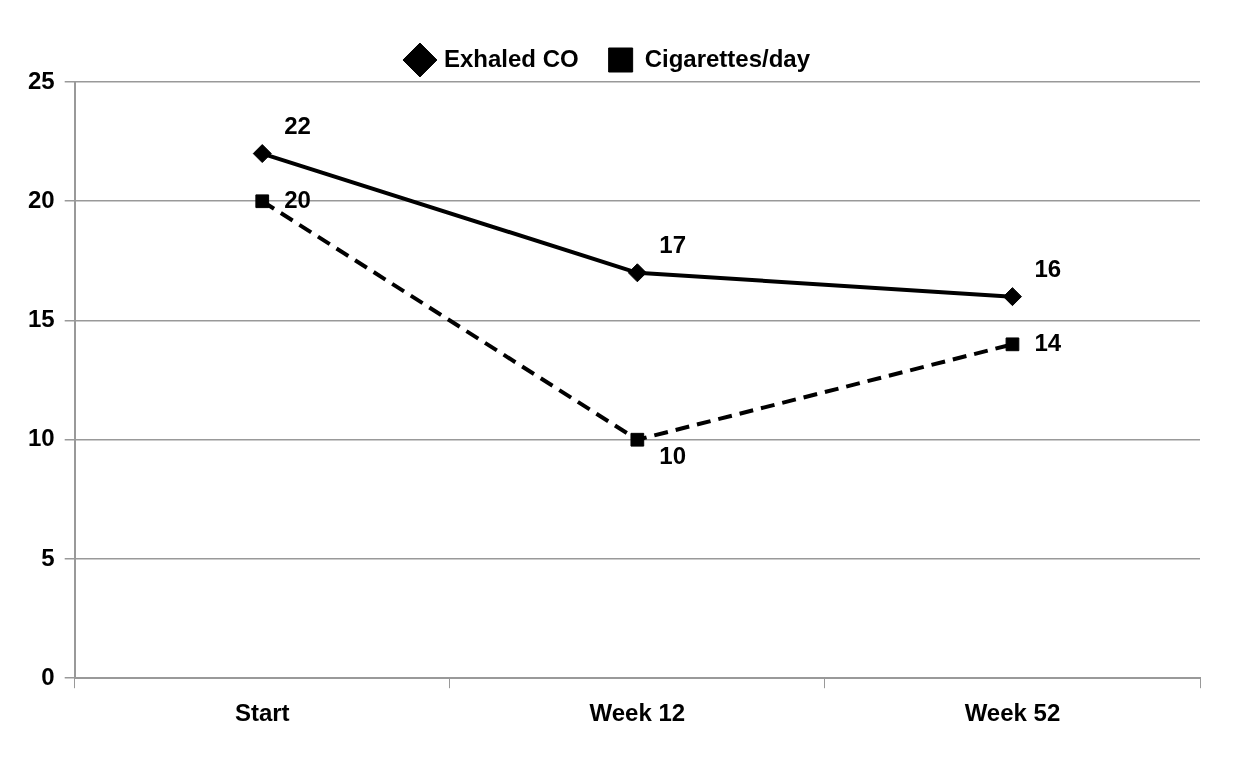 The image size is (1238, 759). I want to click on data-label: 16, so click(1048, 269).